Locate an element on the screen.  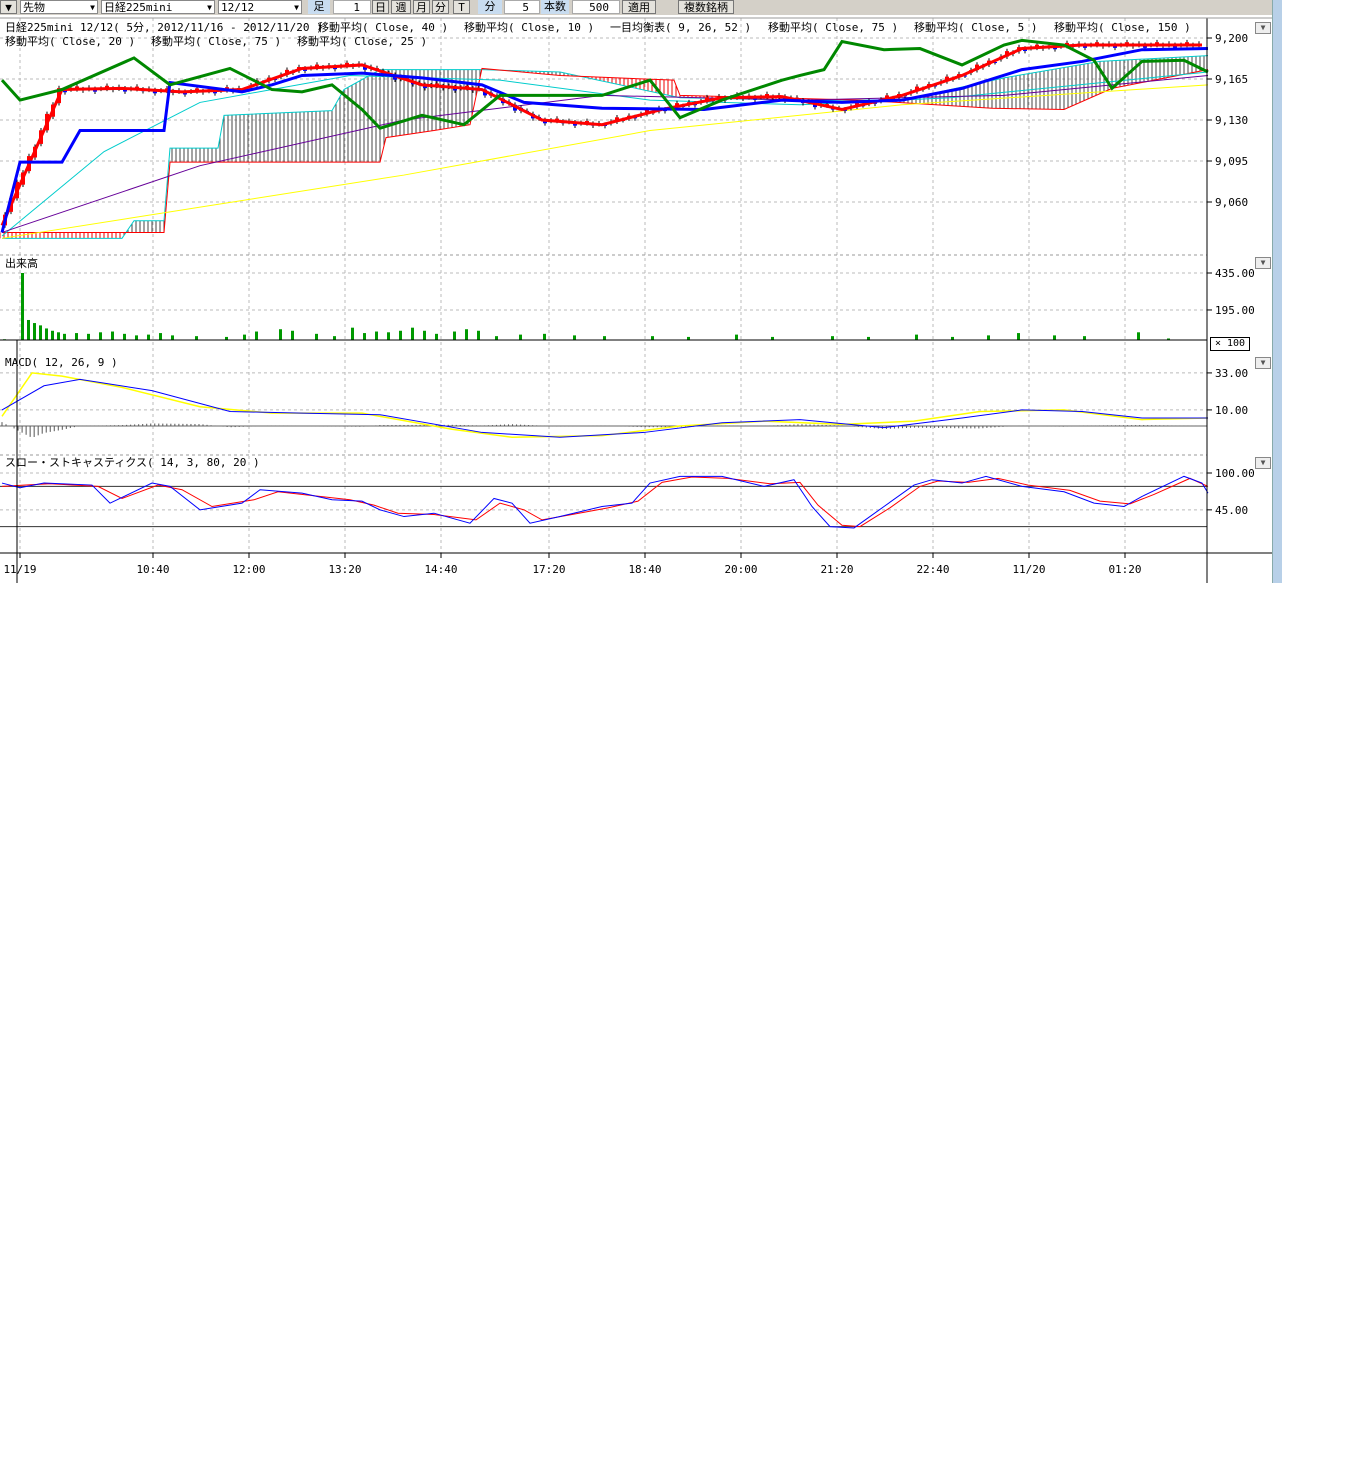
time-tick-label: 22:40 is located at coordinates (932, 569).